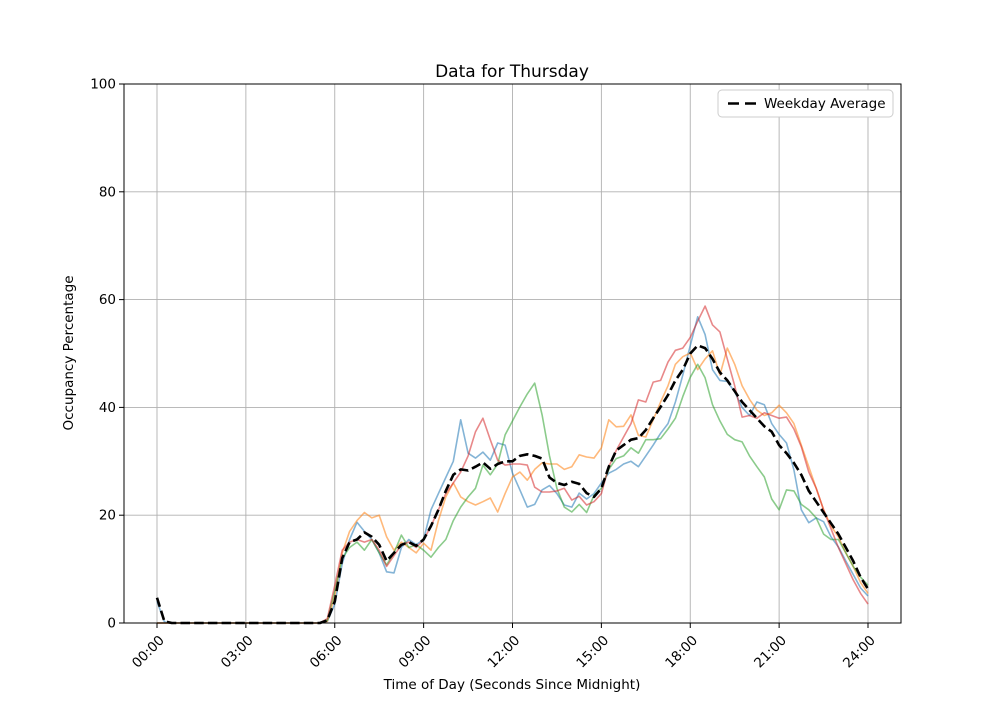 The width and height of the screenshot is (1000, 704). Describe the element at coordinates (770, 652) in the screenshot. I see `x-tick-label: 21:00` at that location.